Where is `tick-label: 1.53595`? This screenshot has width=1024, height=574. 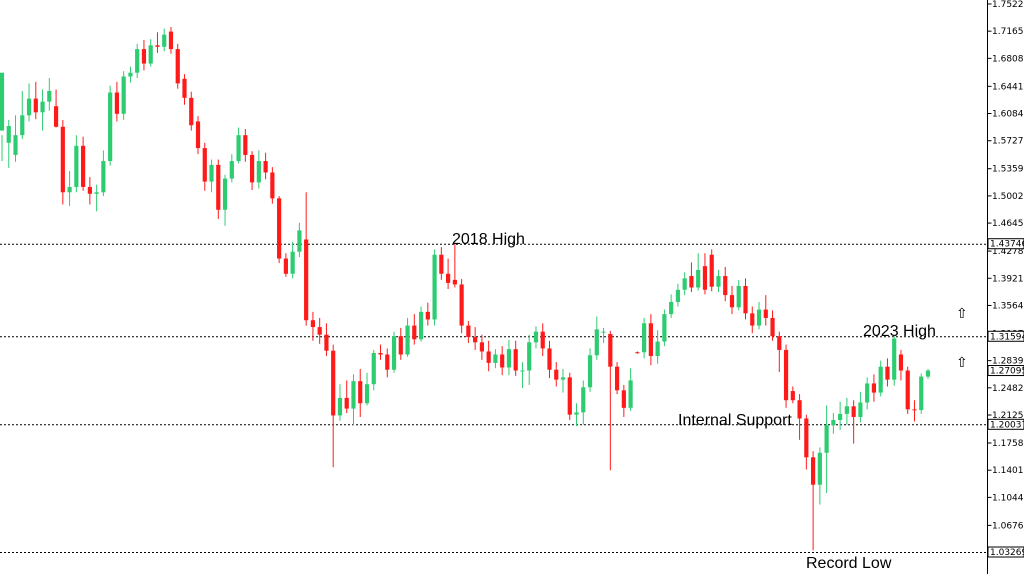 tick-label: 1.53595 is located at coordinates (1008, 170).